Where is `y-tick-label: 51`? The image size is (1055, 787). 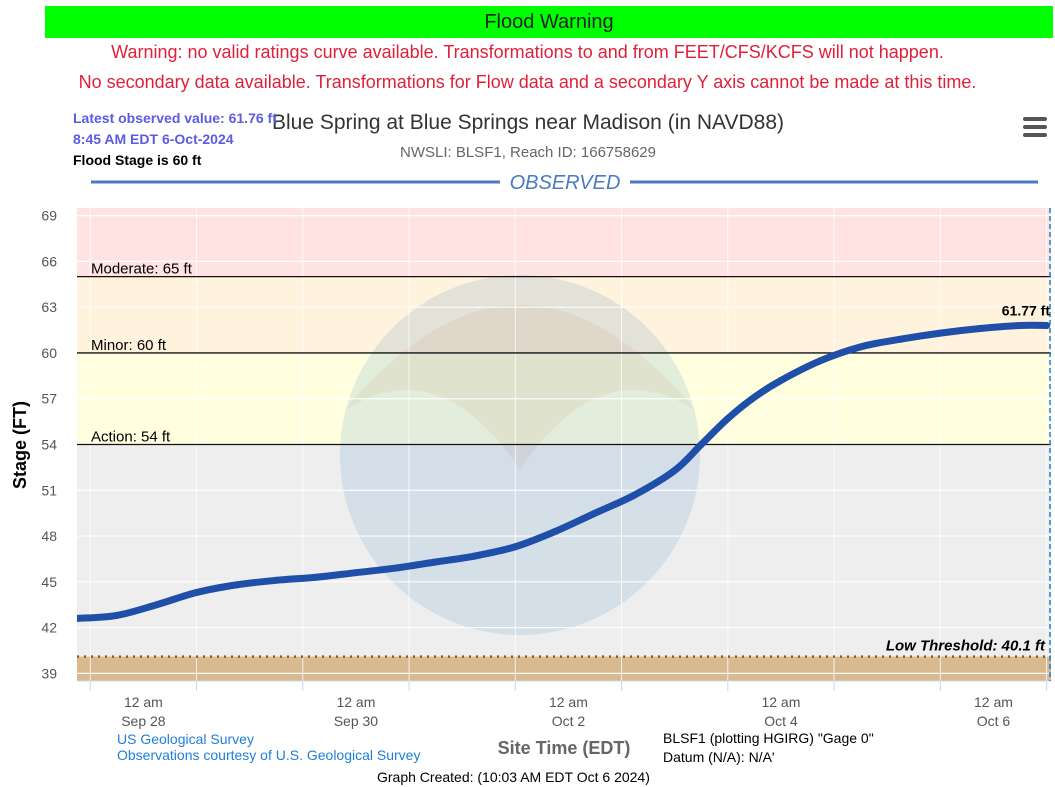 y-tick-label: 51 is located at coordinates (49, 490).